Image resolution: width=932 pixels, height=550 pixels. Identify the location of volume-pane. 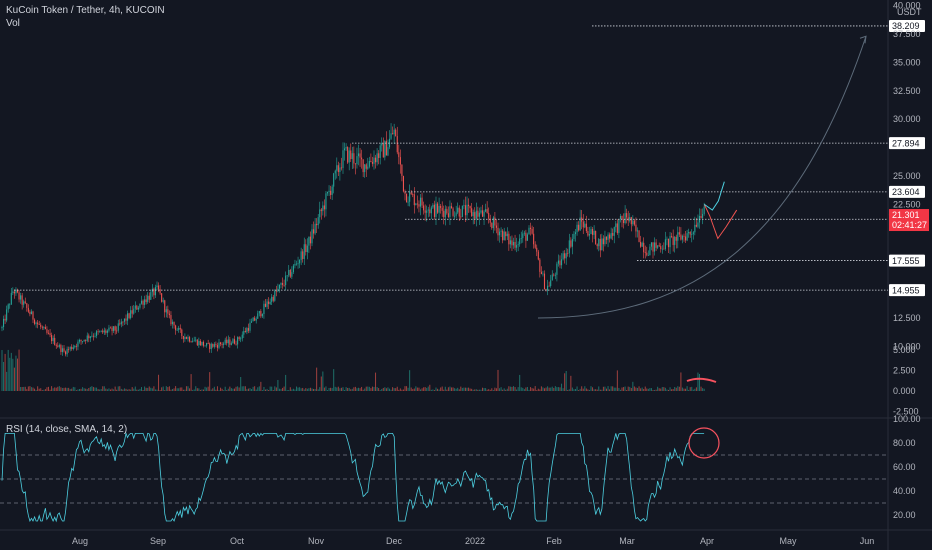
(359, 370).